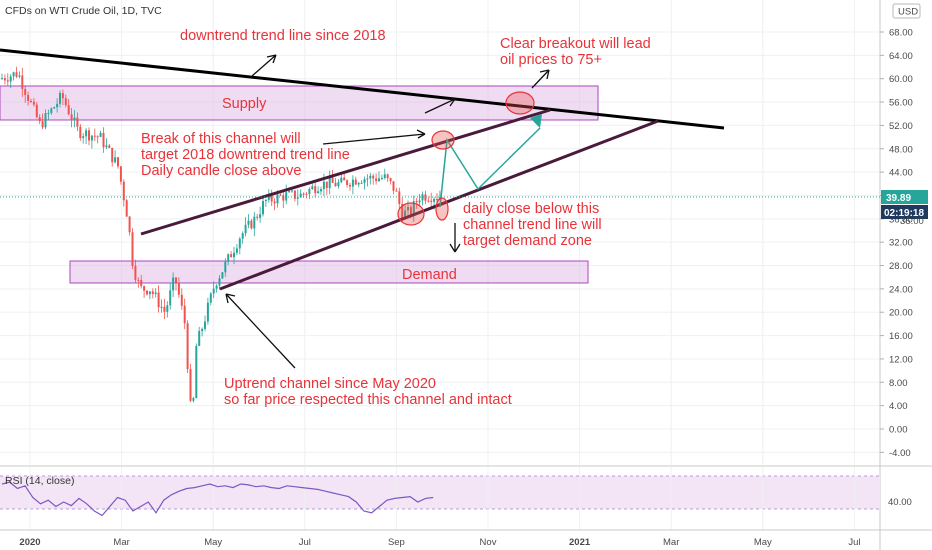  What do you see at coordinates (912, 221) in the screenshot?
I see `hidden-tick-36: 36.00` at bounding box center [912, 221].